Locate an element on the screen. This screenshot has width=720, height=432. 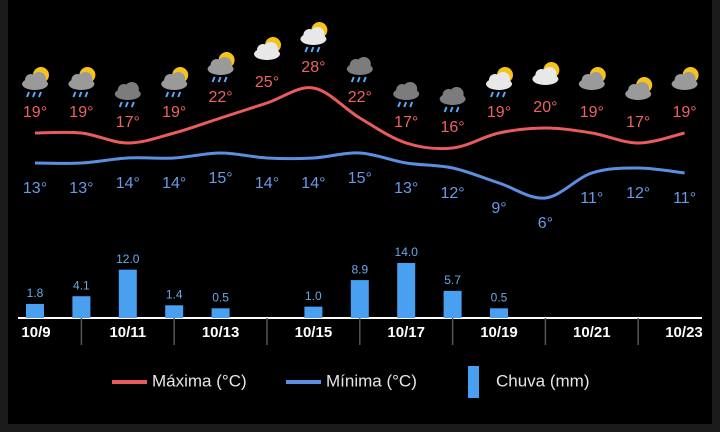
rain-label: 1.0 is located at coordinates (313, 296).